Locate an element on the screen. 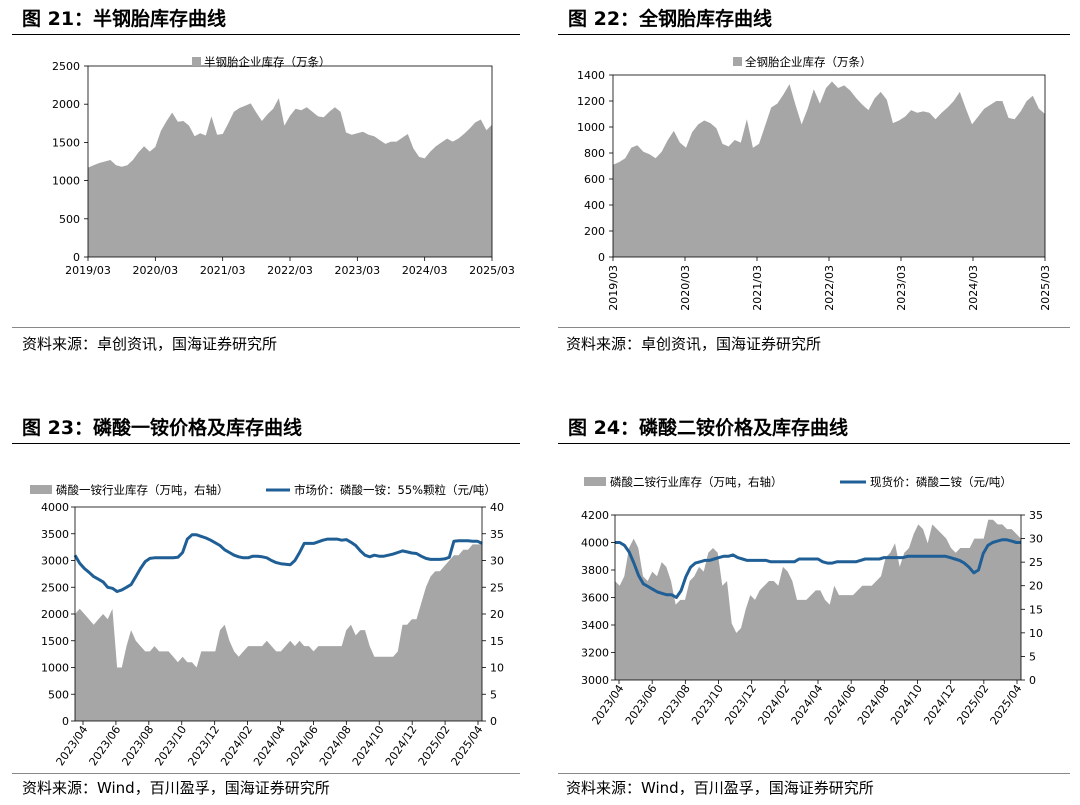 The image size is (1080, 805). figure-24-top-rule is located at coordinates (814, 443).